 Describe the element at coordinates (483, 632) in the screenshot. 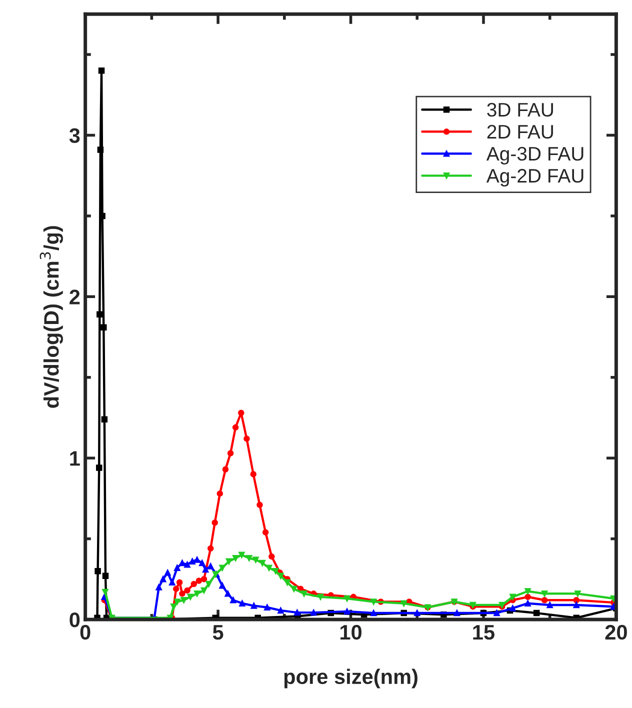

I see `x-tick-label: 15` at that location.